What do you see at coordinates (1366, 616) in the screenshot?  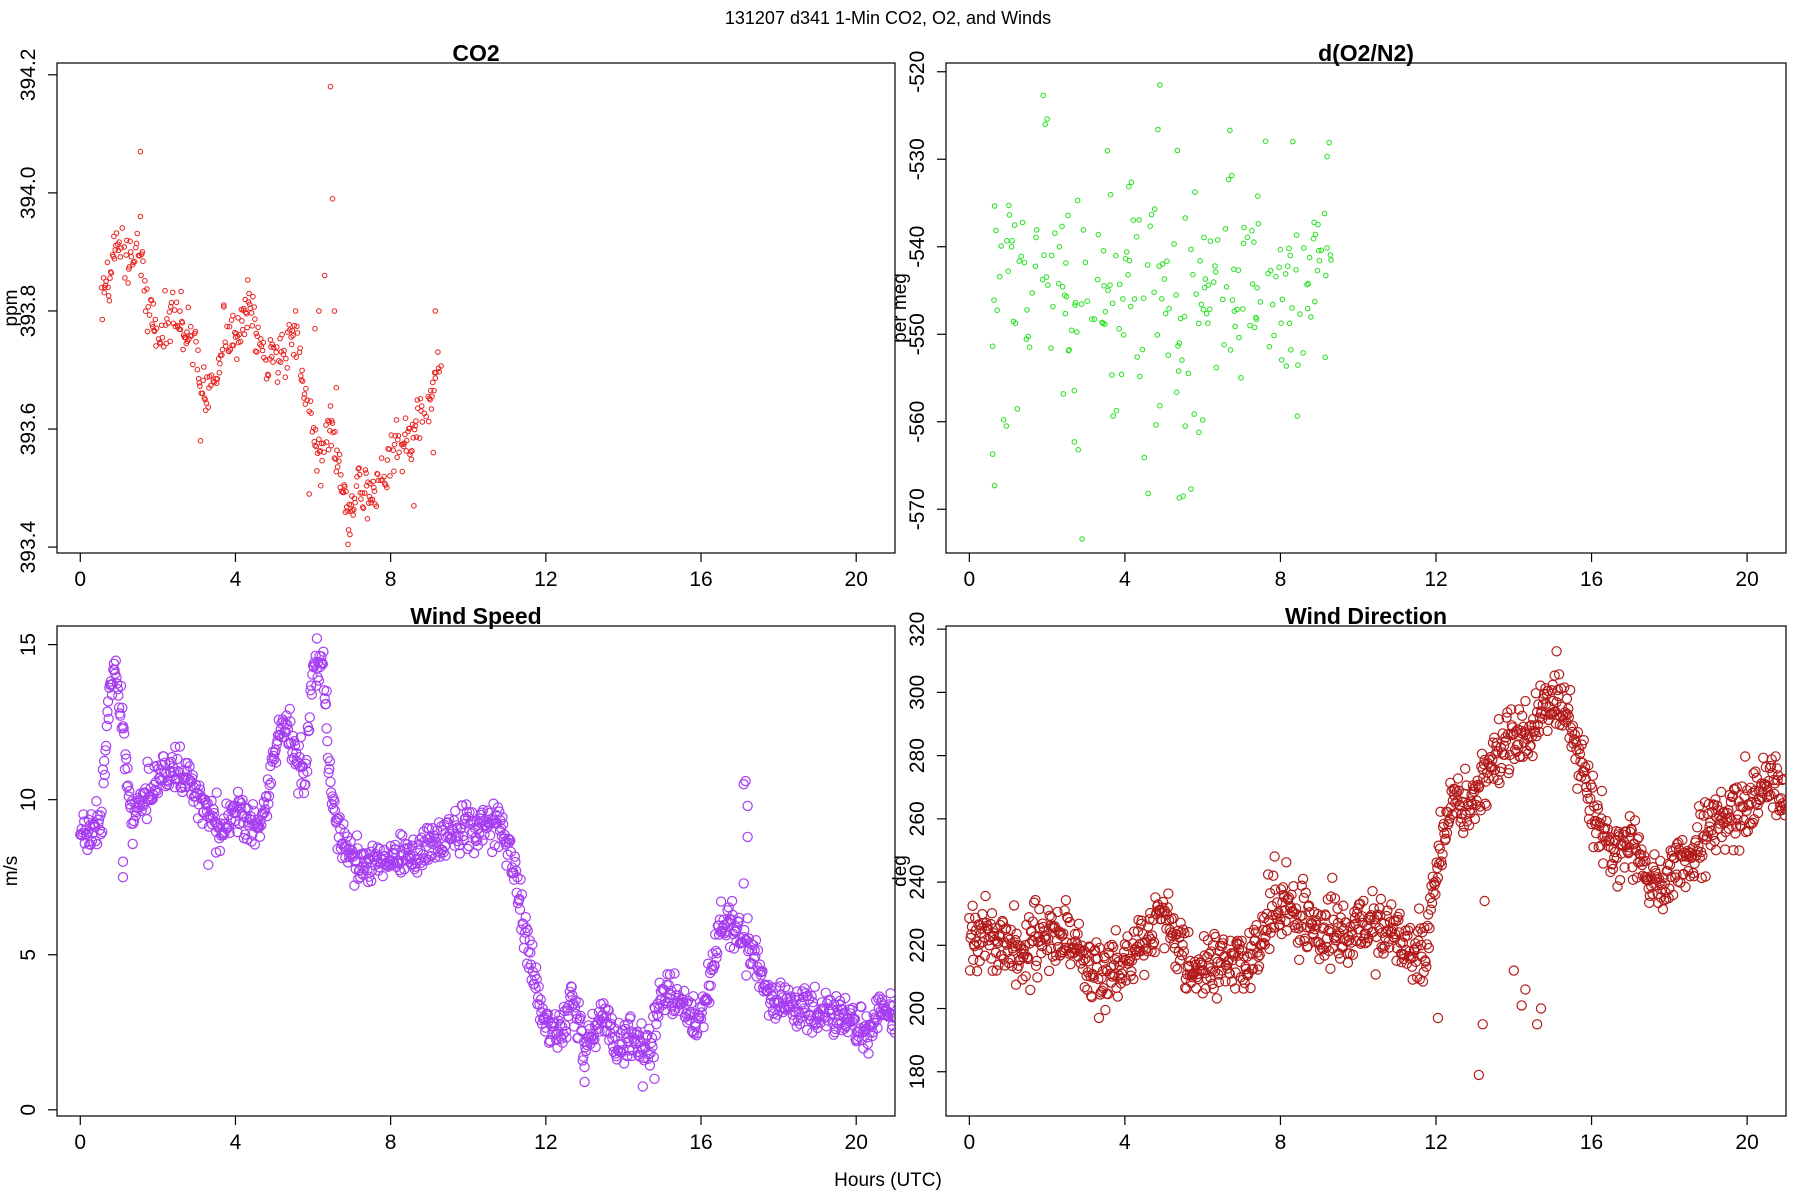 I see `panel-title: Wind Direction` at bounding box center [1366, 616].